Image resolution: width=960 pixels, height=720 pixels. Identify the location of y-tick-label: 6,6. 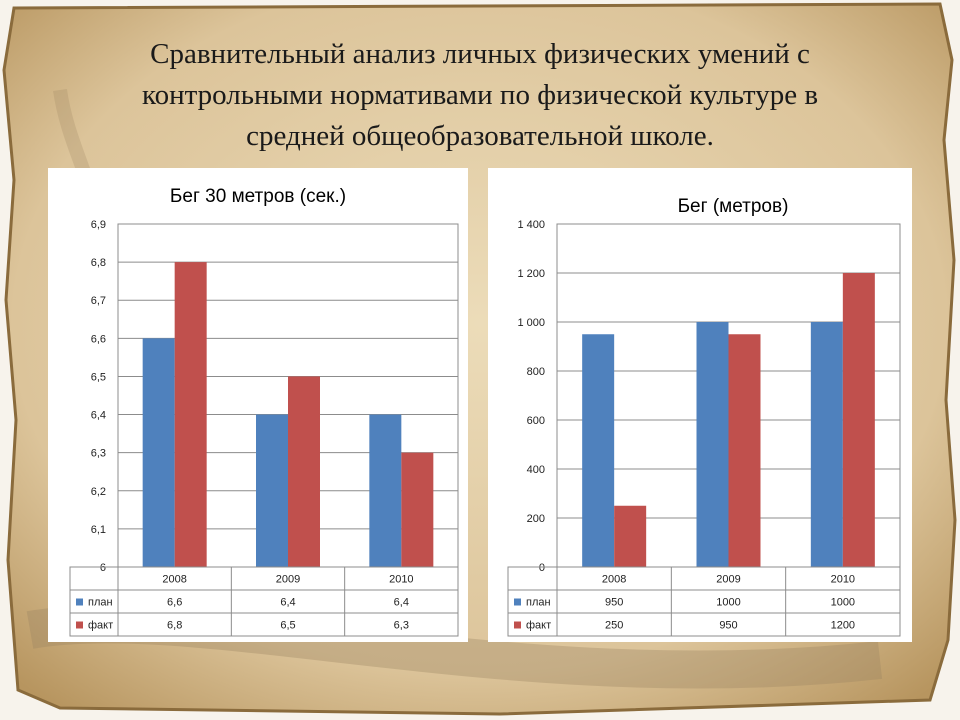
(98, 339).